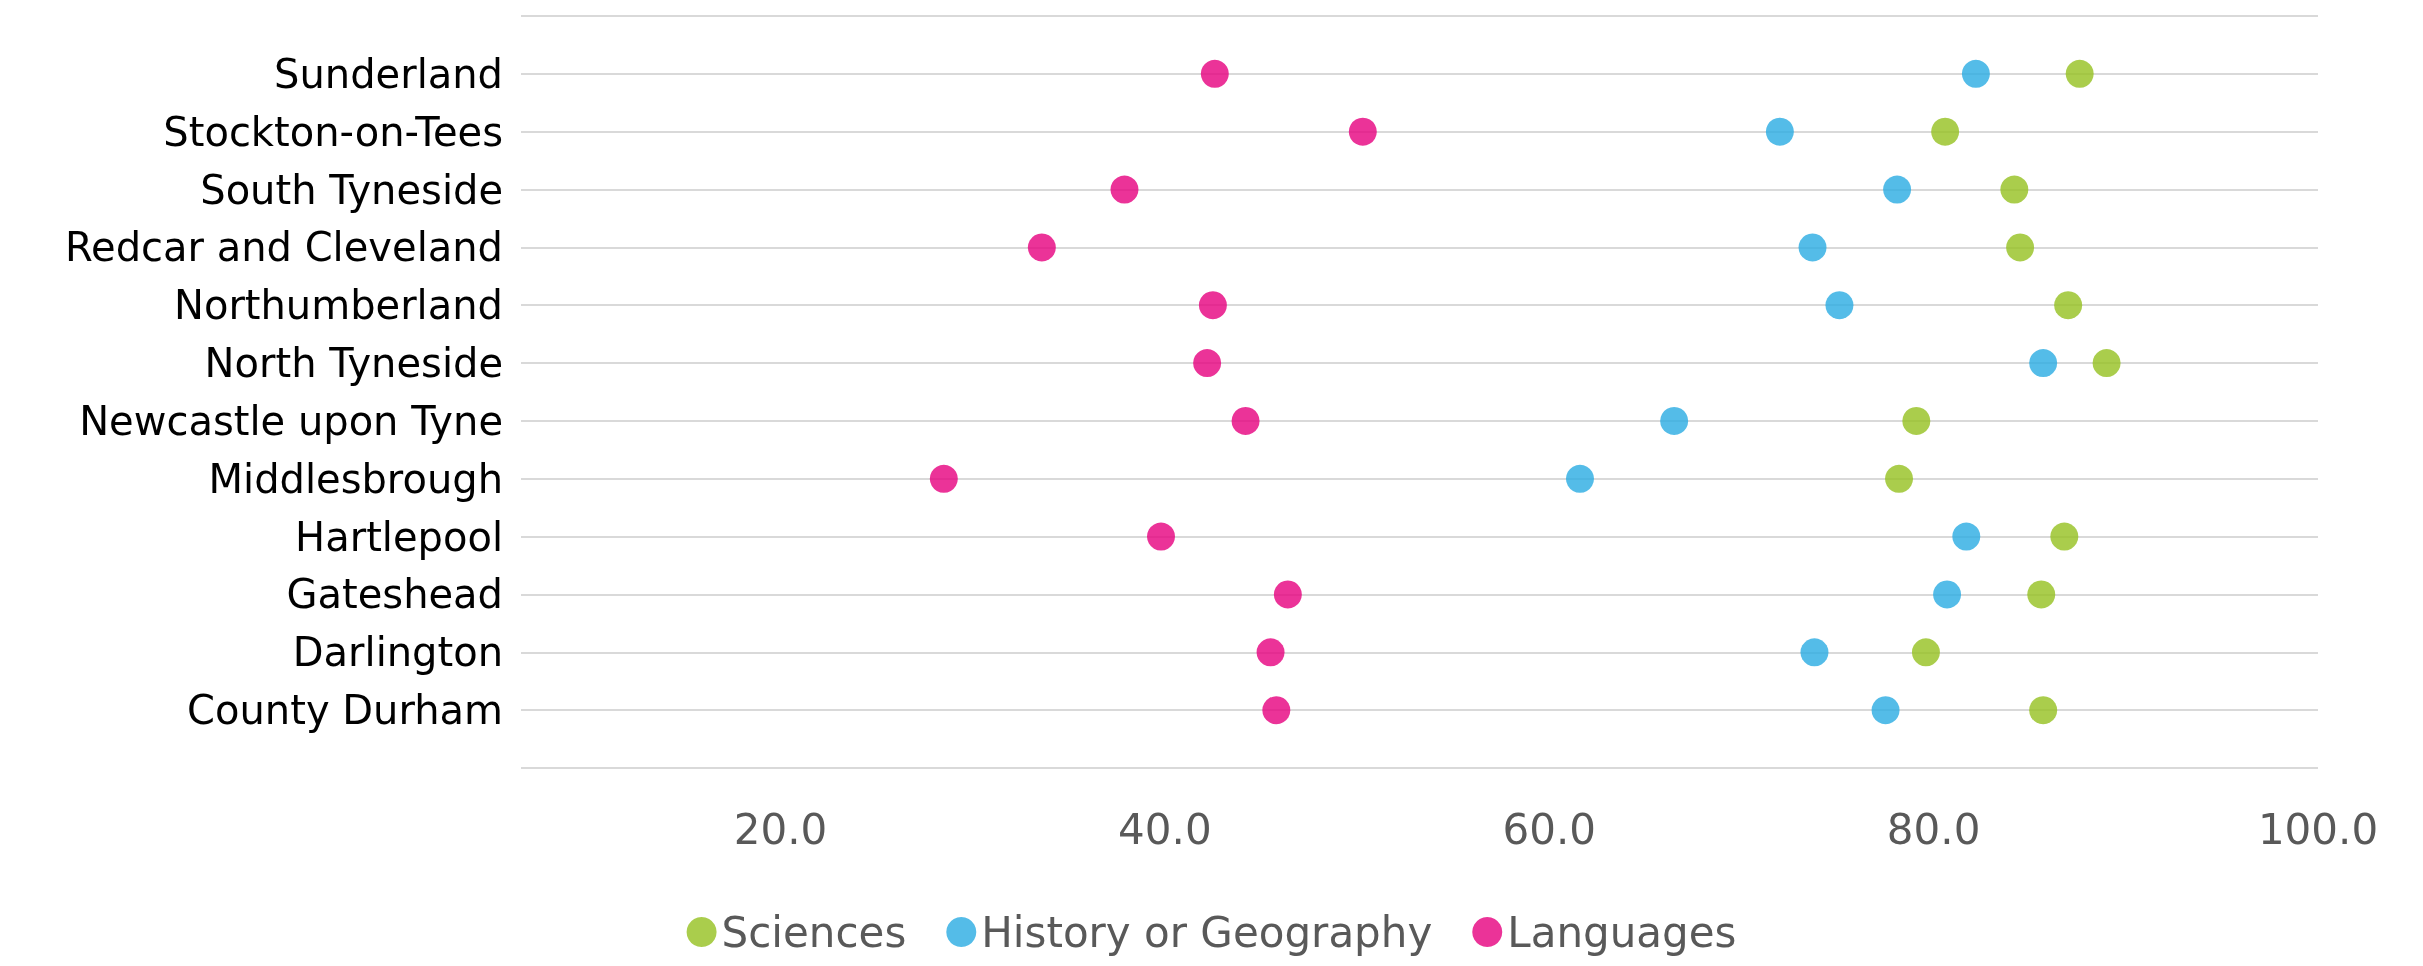 Image resolution: width=2423 pixels, height=966 pixels. Describe the element at coordinates (397, 652) in the screenshot. I see `y-tick-label: Darlington` at that location.